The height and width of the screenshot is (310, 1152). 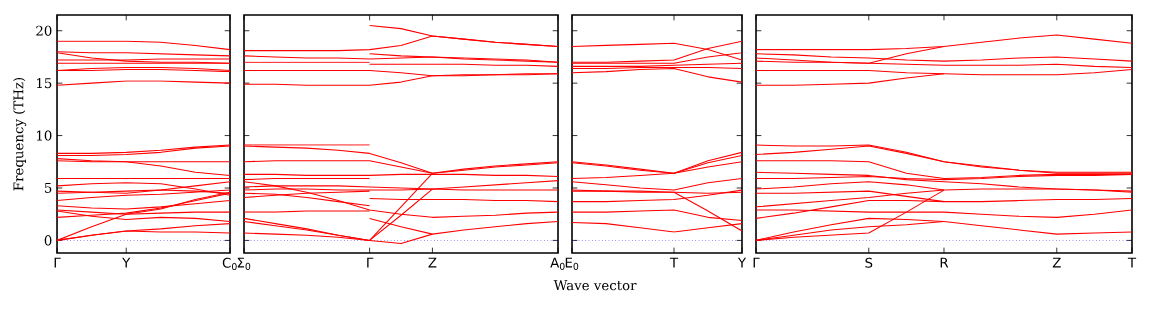 I want to click on x-tick-label: A$_{0}$, so click(x=557, y=263).